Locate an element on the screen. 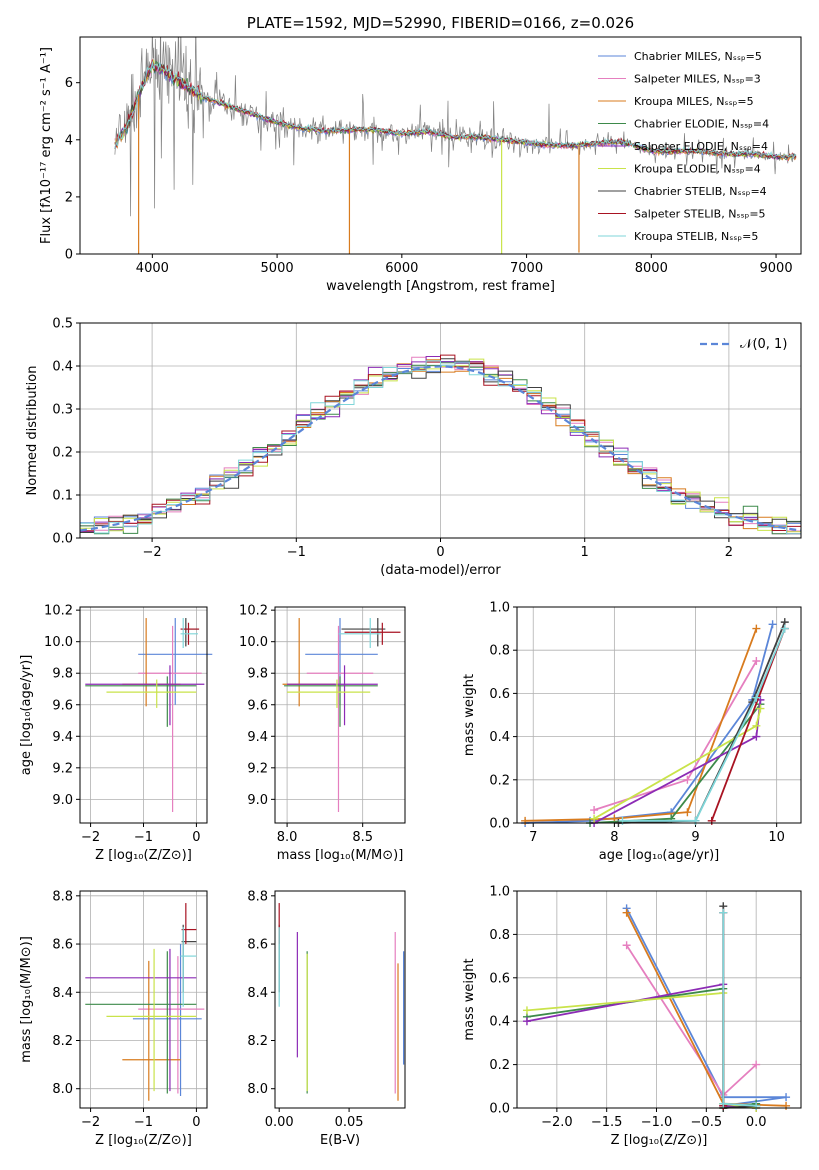  x-axis-label: (data-model)/error is located at coordinates (440, 570).